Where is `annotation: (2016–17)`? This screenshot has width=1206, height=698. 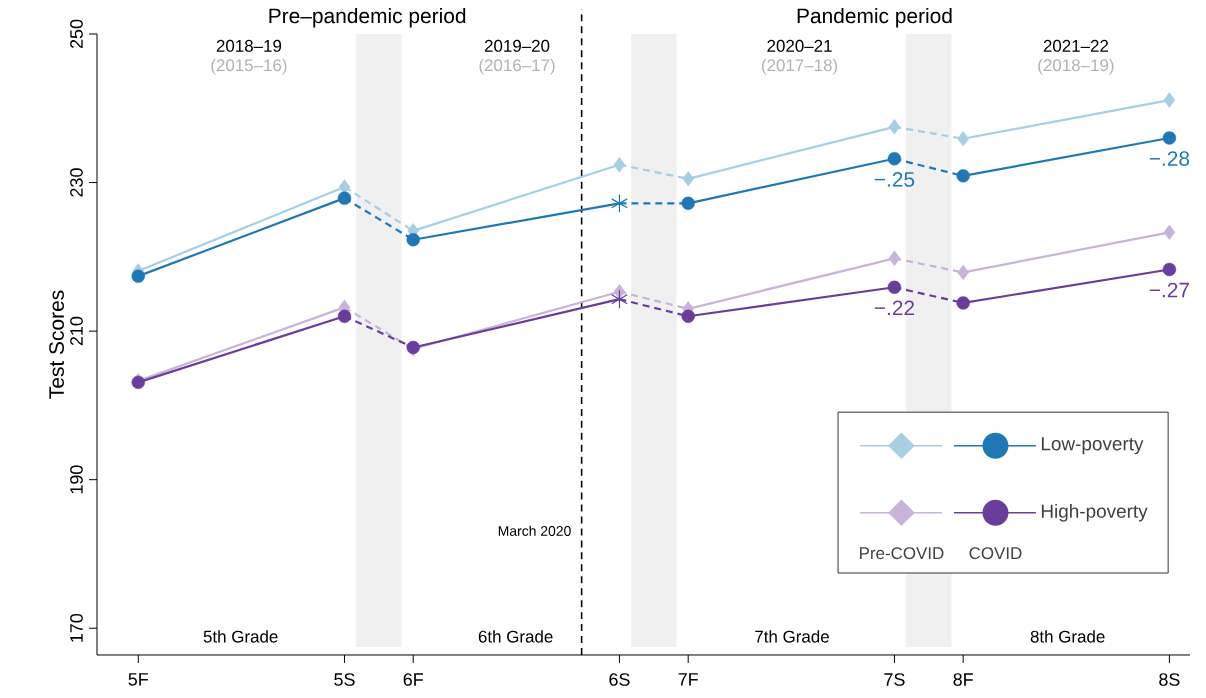
annotation: (2016–17) is located at coordinates (517, 66).